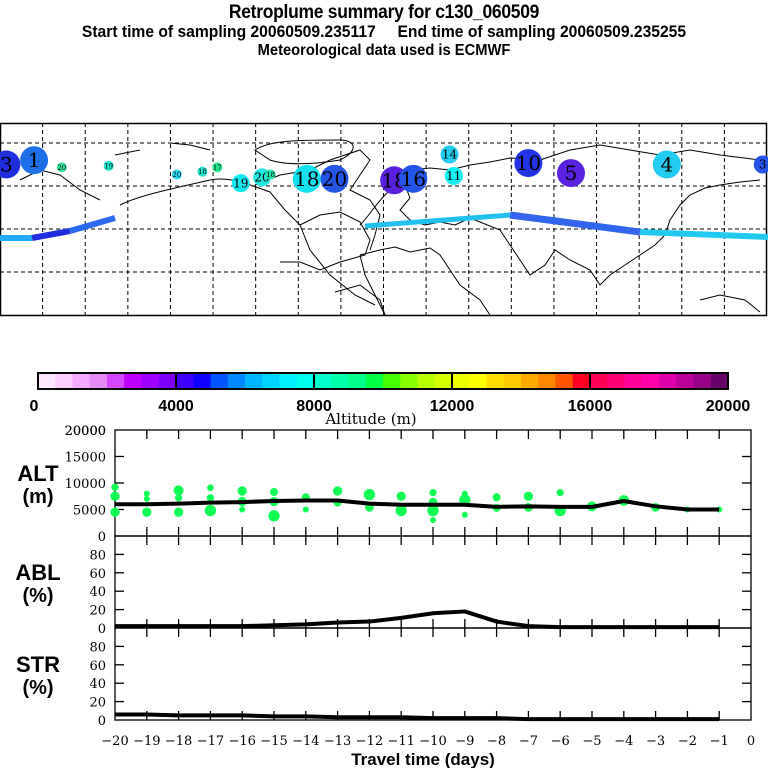 This screenshot has width=768, height=768. I want to click on x-tick-label: −10, so click(432, 741).